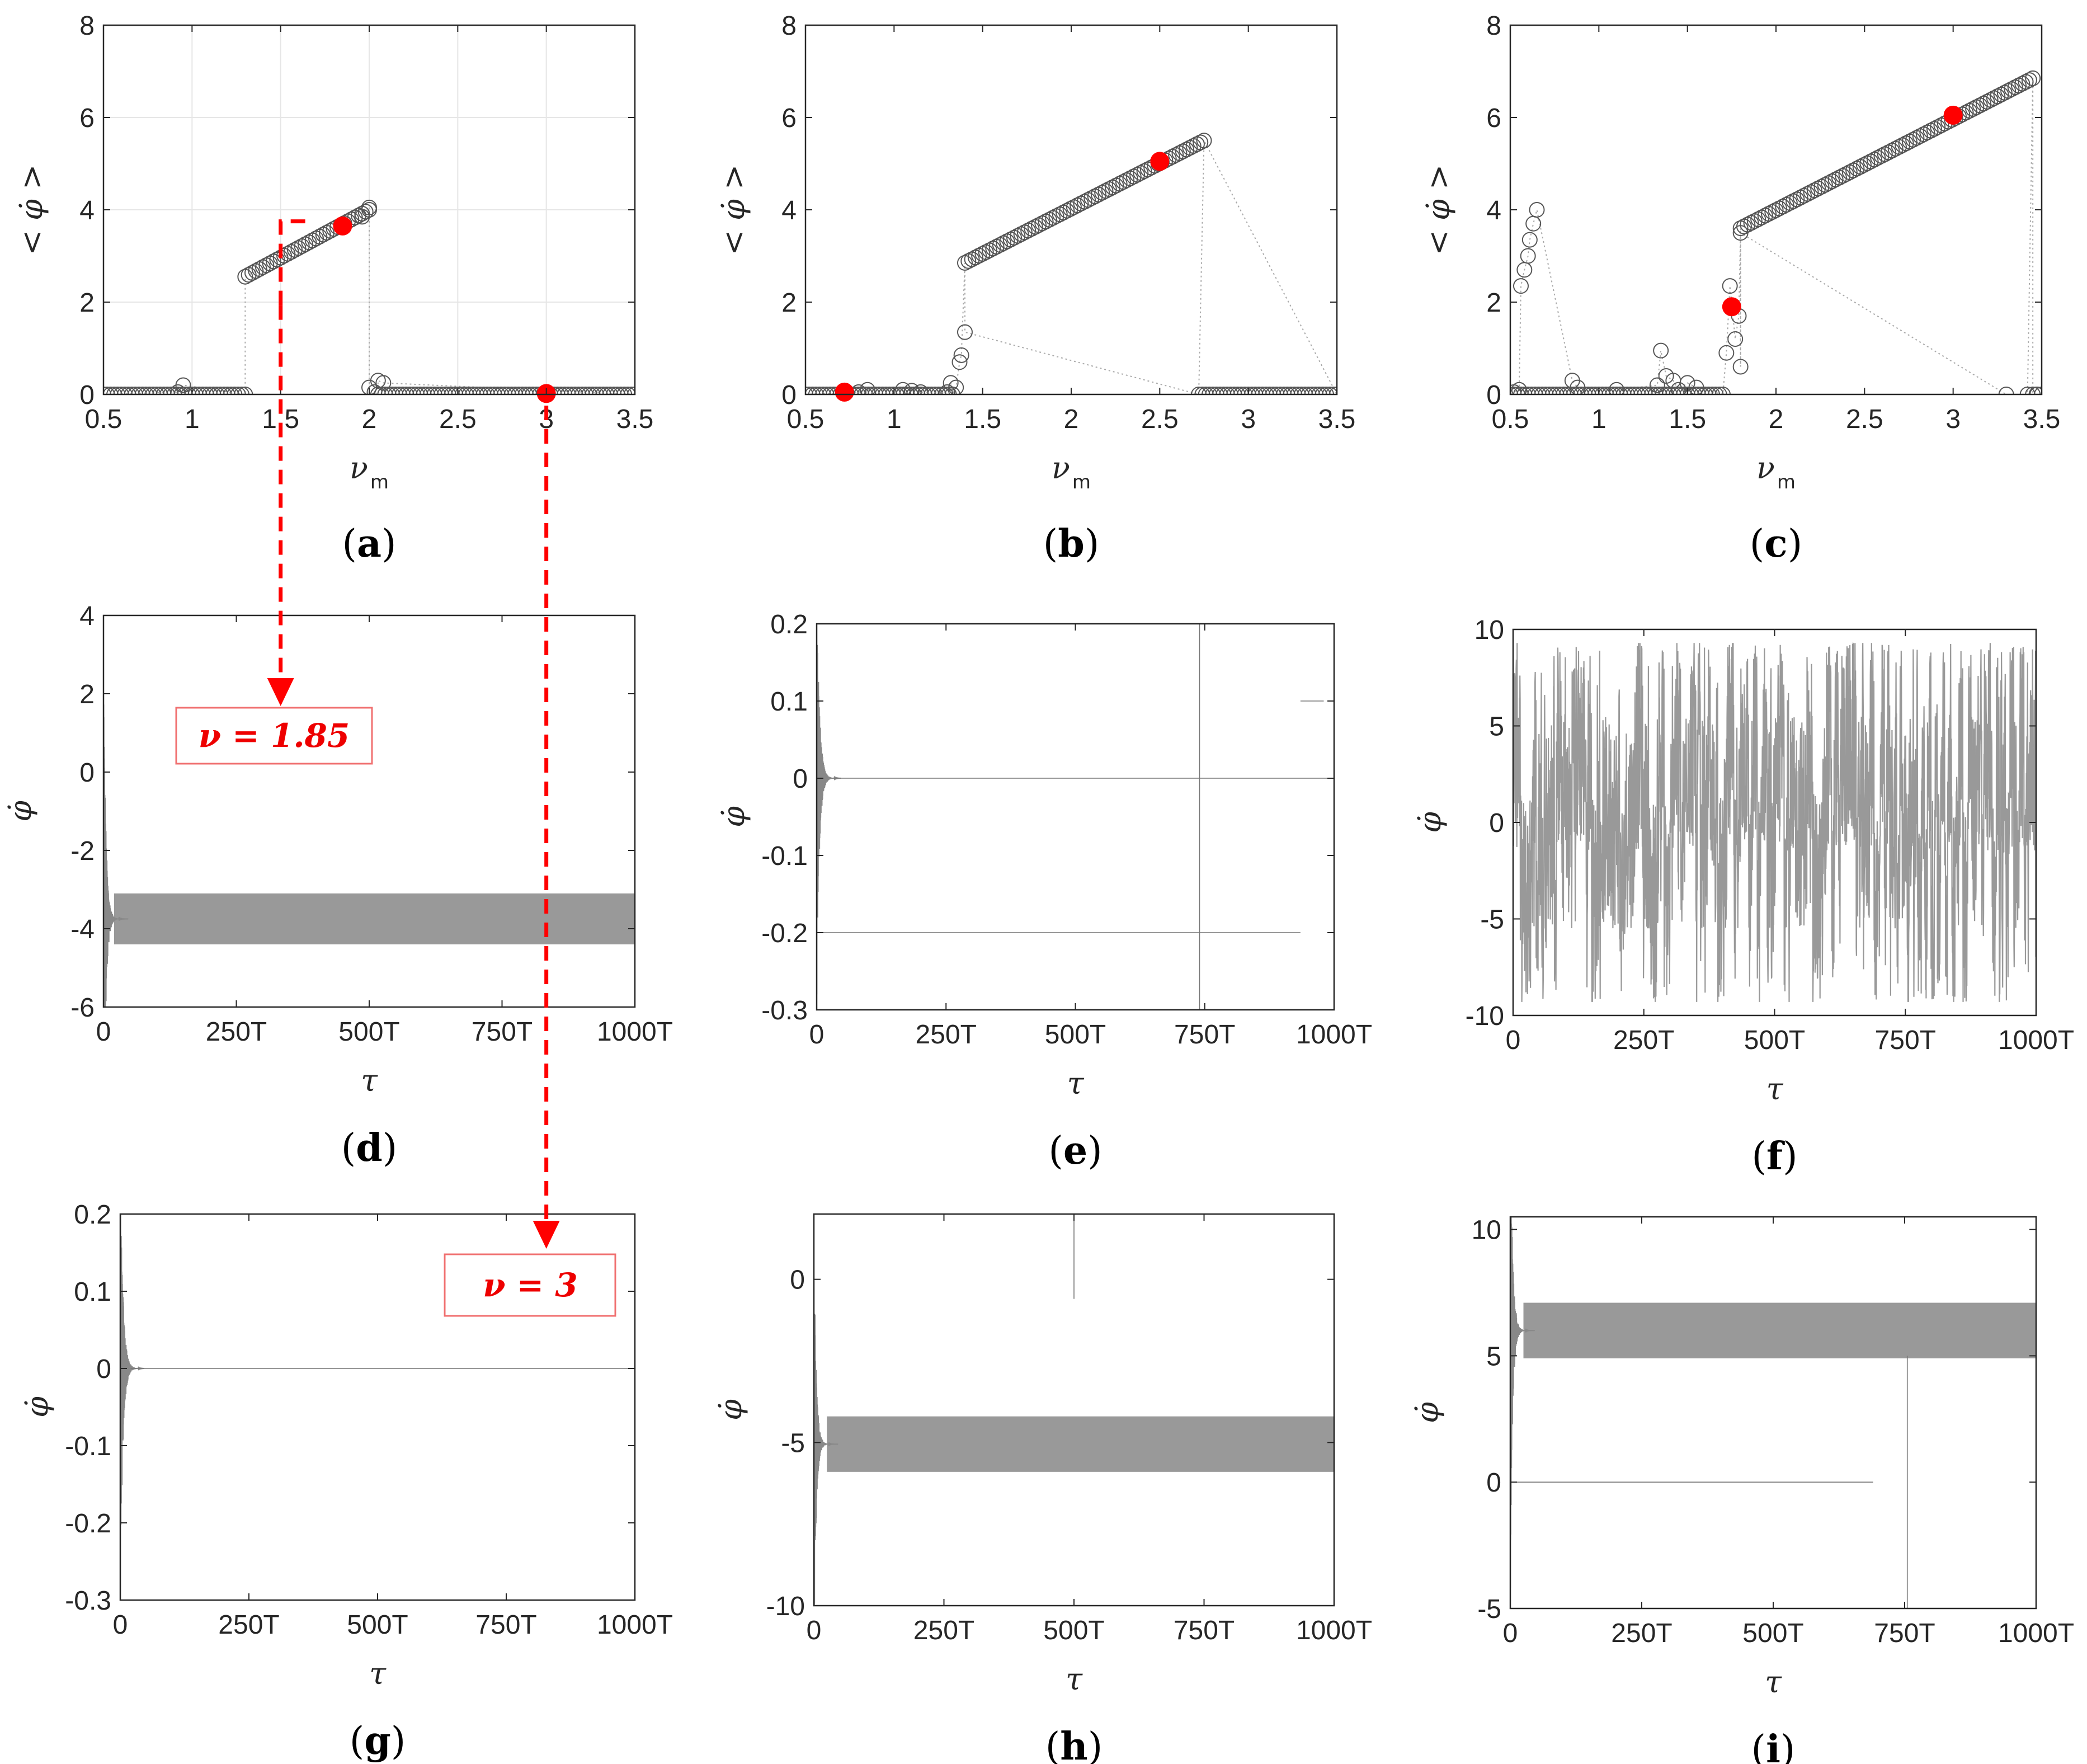 The image size is (2087, 1764). I want to click on x-tick-label: 2.5, so click(1160, 419).